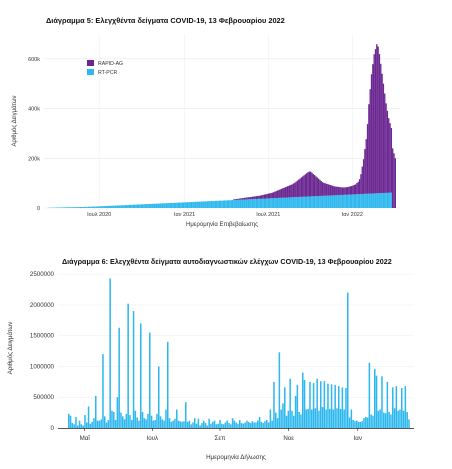  Describe the element at coordinates (352, 215) in the screenshot. I see `x-tick-label: Ιαν 2022` at that location.